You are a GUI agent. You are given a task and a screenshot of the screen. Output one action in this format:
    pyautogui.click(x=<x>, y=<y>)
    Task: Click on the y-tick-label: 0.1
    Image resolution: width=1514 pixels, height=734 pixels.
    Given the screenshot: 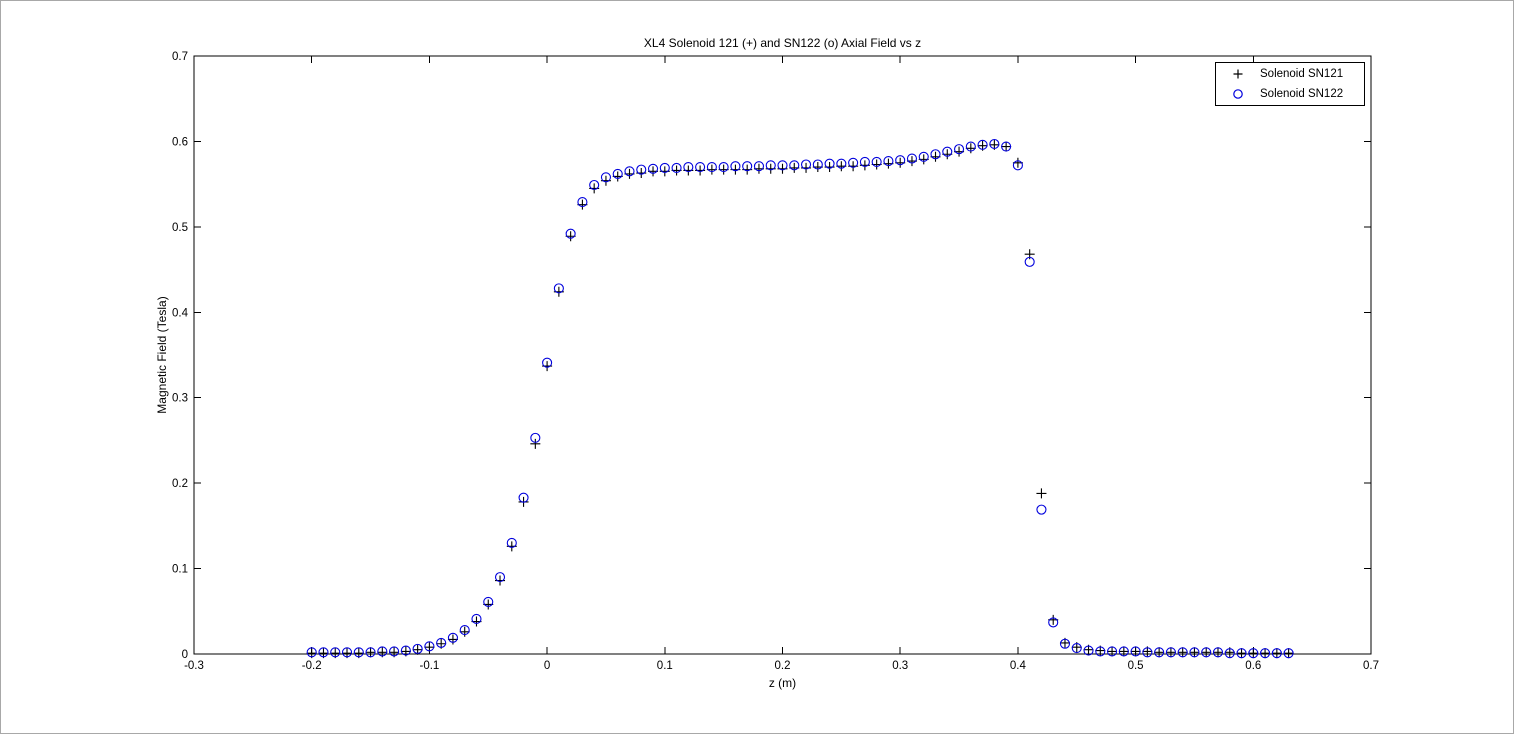 What is the action you would take?
    pyautogui.click(x=180, y=570)
    